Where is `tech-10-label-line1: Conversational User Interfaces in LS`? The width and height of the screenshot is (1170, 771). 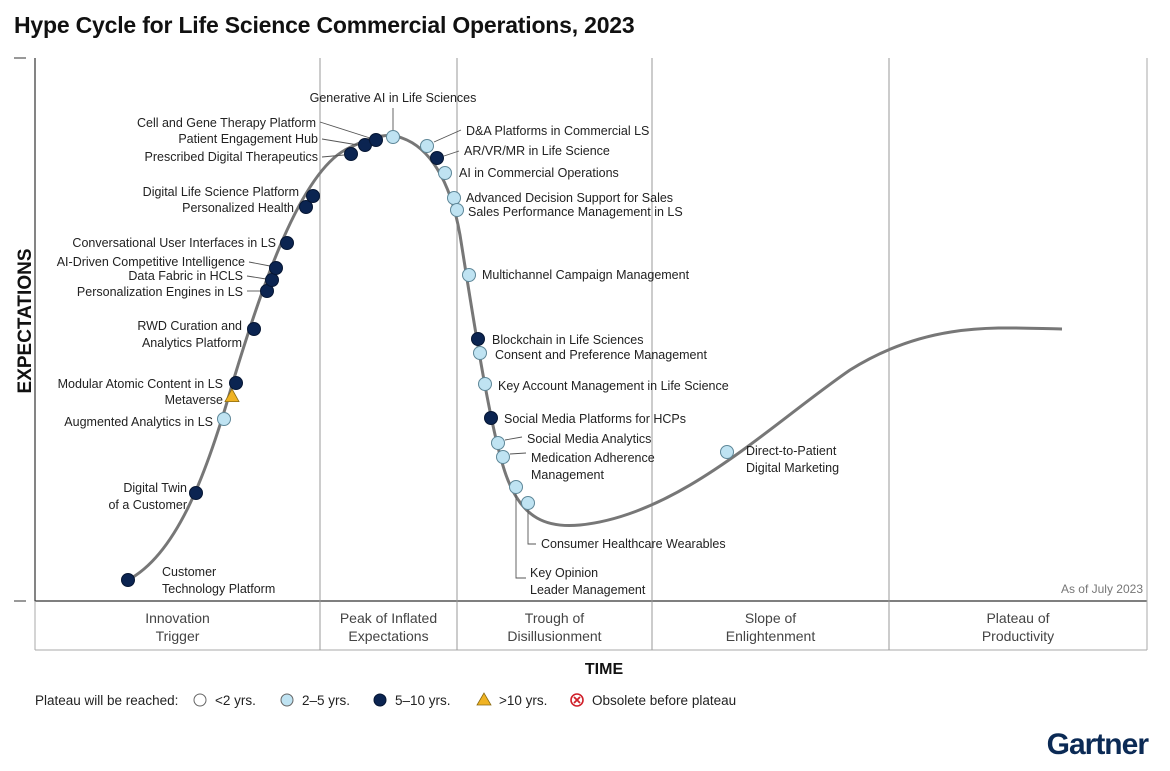
tech-10-label-line1: Conversational User Interfaces in LS is located at coordinates (174, 243).